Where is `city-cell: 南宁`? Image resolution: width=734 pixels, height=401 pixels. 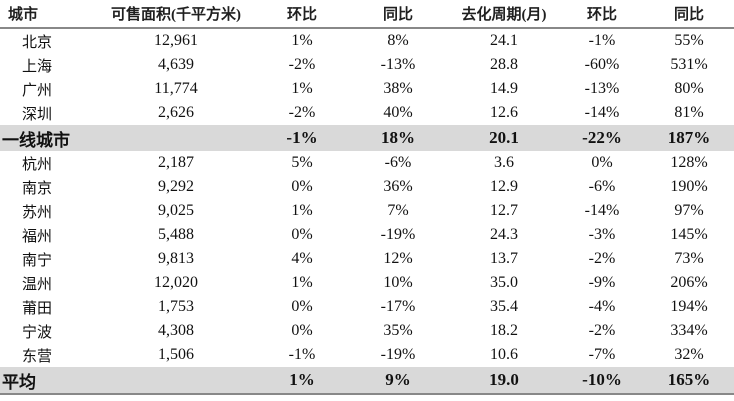
city-cell: 南宁 is located at coordinates (48, 259).